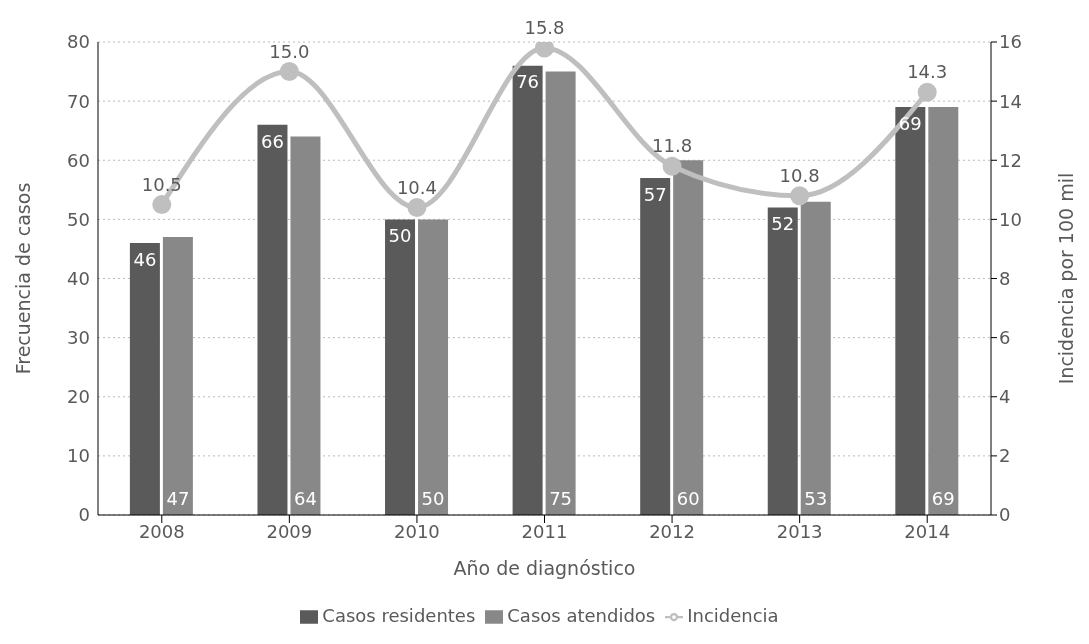  Describe the element at coordinates (78, 278) in the screenshot. I see `y-tick-label: 40` at that location.